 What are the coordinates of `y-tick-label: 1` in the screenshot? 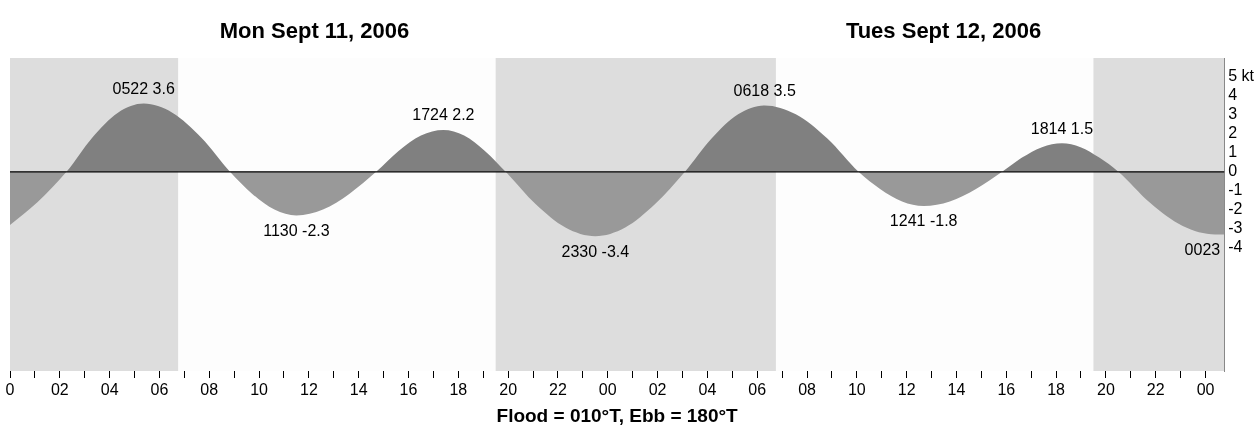 It's located at (1233, 152).